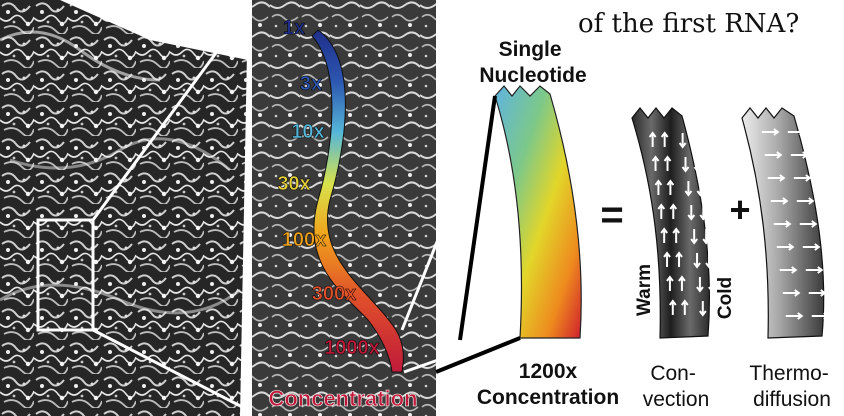 The image size is (844, 416). Describe the element at coordinates (676, 386) in the screenshot. I see `convection-caption: Con- vection` at that location.